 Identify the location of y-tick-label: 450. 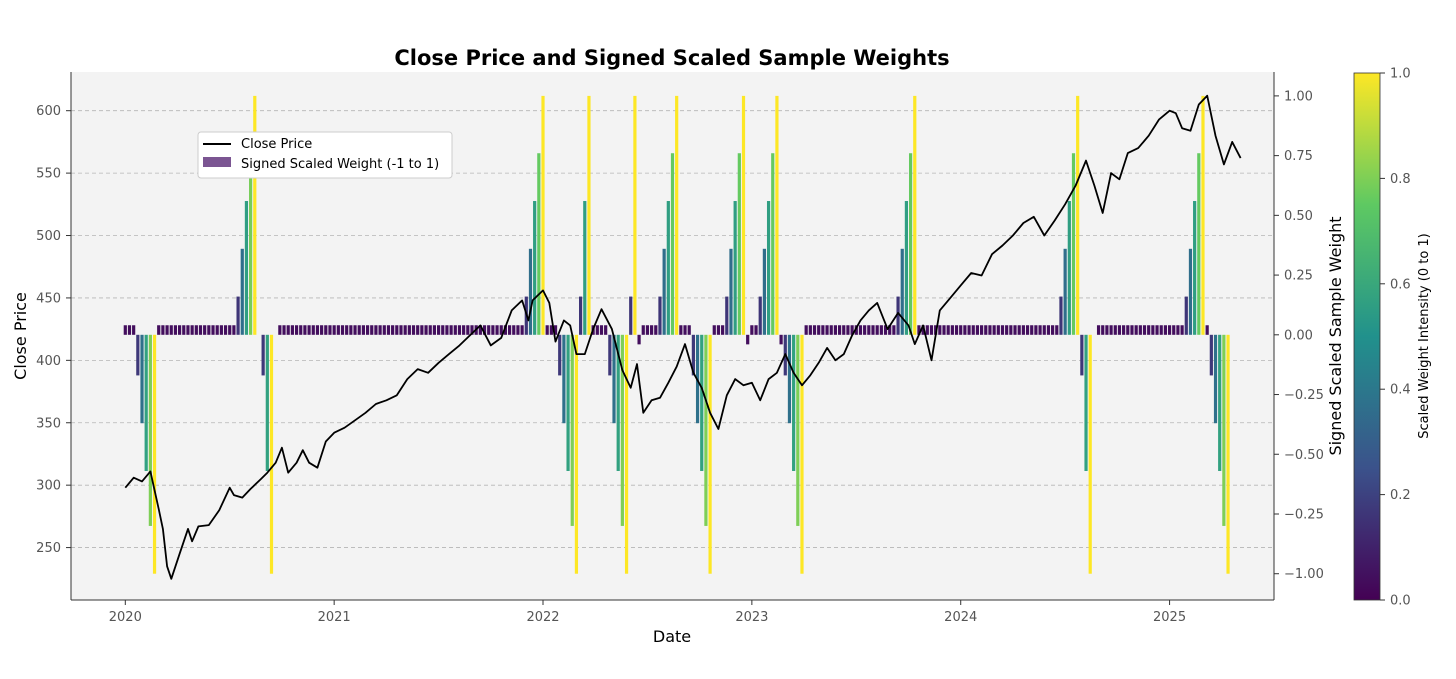
(48, 298).